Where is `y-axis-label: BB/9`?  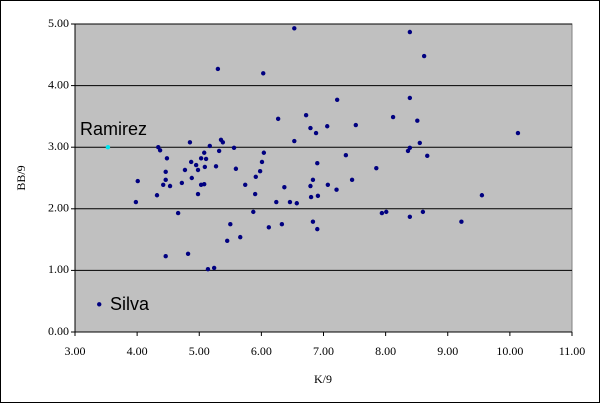 y-axis-label: BB/9 is located at coordinates (21, 177).